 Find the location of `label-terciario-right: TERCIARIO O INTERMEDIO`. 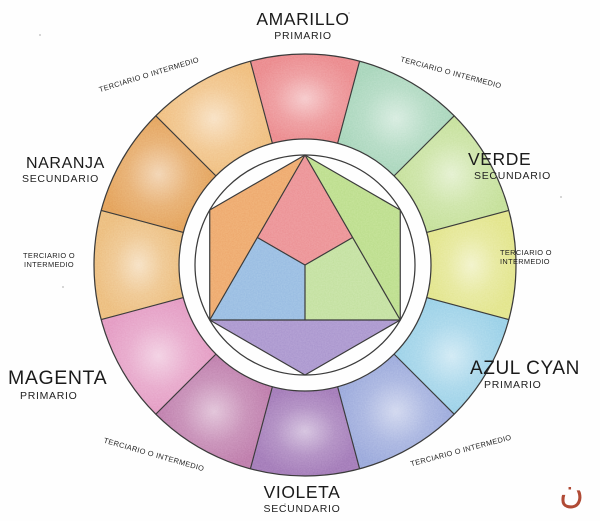

label-terciario-right: TERCIARIO O INTERMEDIO is located at coordinates (543, 257).